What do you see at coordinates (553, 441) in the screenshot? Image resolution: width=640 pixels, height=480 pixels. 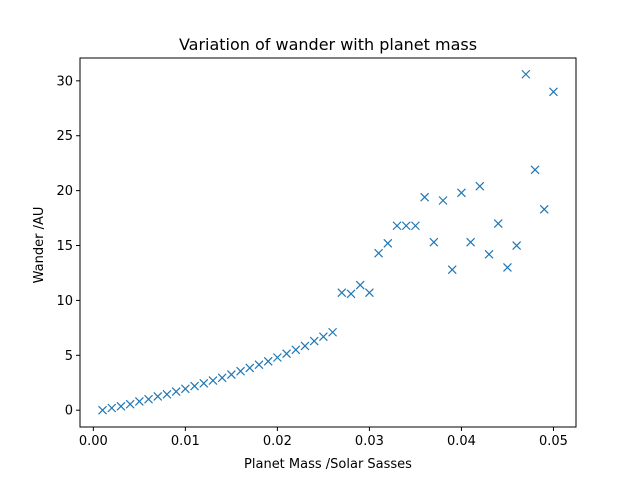 I see `x-tick-label: 0.05` at bounding box center [553, 441].